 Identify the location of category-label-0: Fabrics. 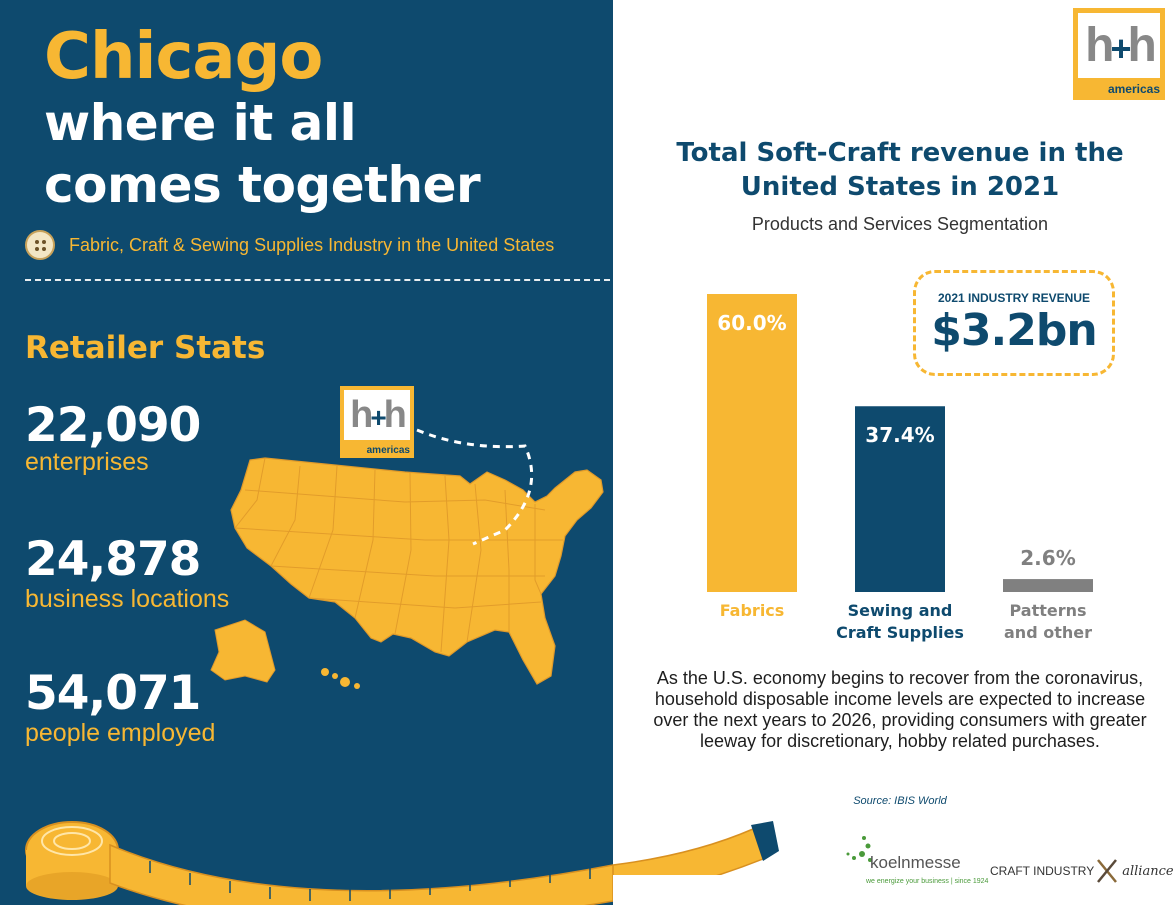
(752, 610).